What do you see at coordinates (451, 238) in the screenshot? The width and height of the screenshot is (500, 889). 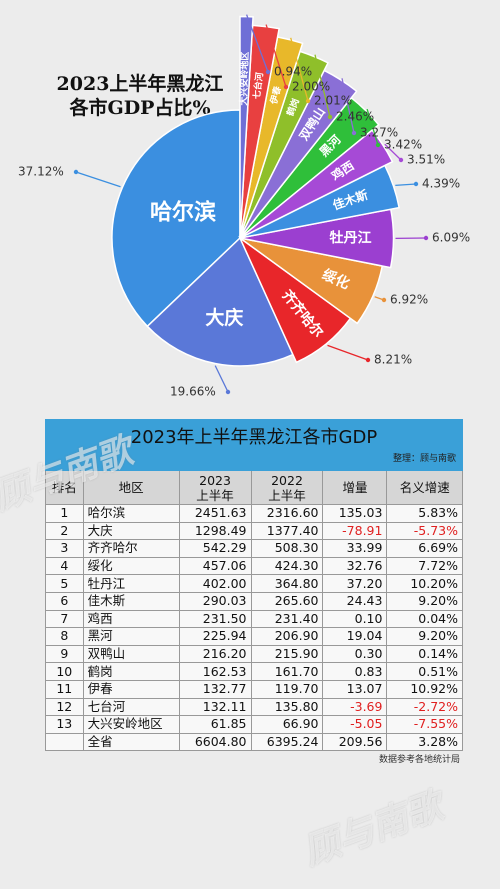 I see `pie-percent-label-5: 6.09%` at bounding box center [451, 238].